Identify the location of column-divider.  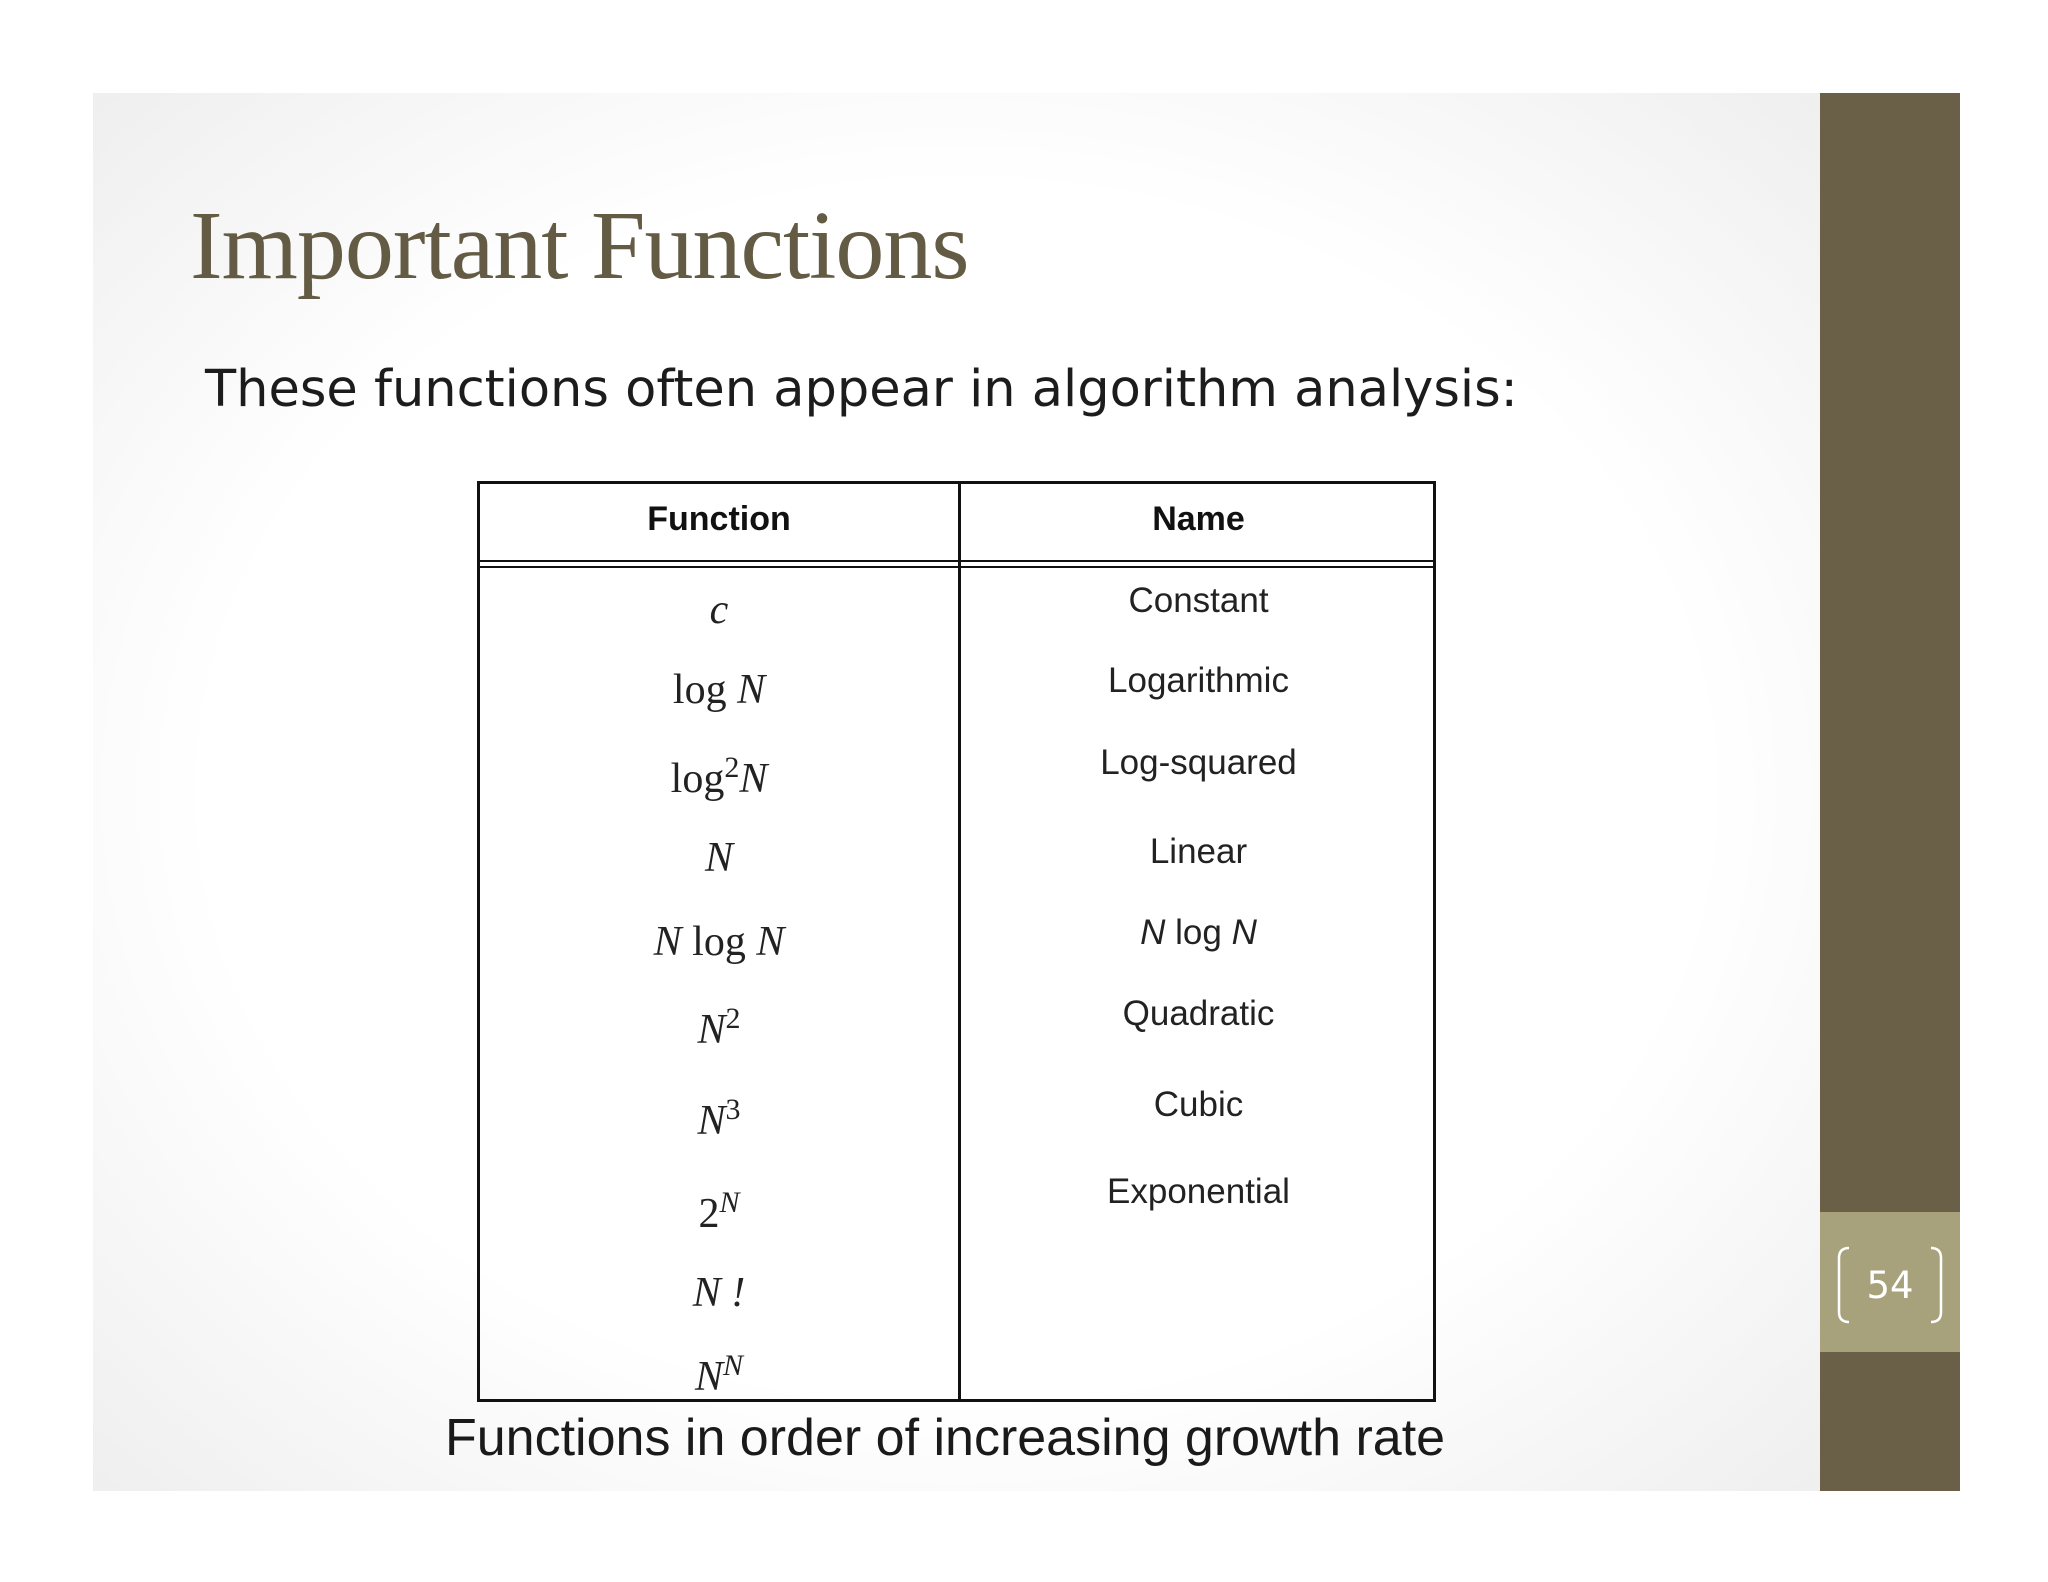
(959, 941).